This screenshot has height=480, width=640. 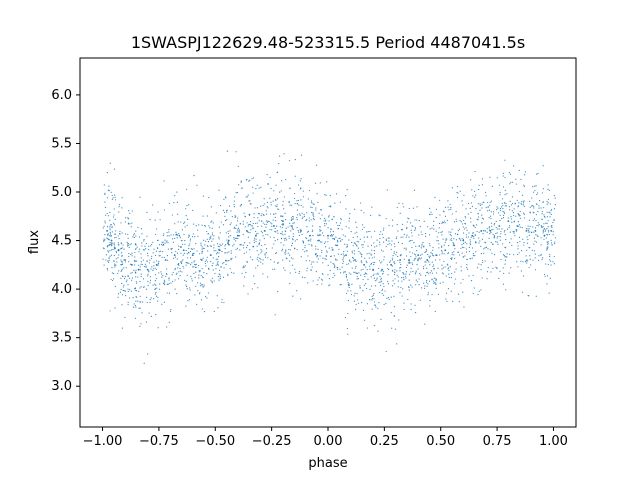 What do you see at coordinates (328, 441) in the screenshot?
I see `x-tick-label: 0.00` at bounding box center [328, 441].